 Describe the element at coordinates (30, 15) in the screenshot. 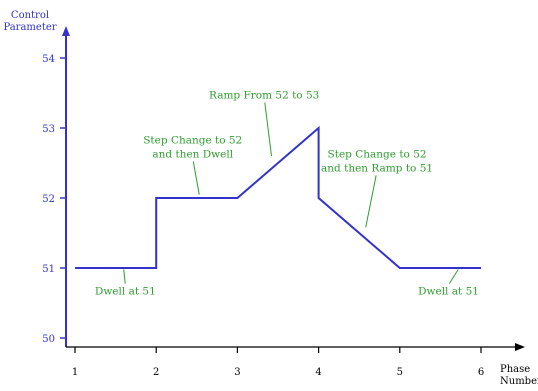

I see `y-axis-label: Control` at that location.